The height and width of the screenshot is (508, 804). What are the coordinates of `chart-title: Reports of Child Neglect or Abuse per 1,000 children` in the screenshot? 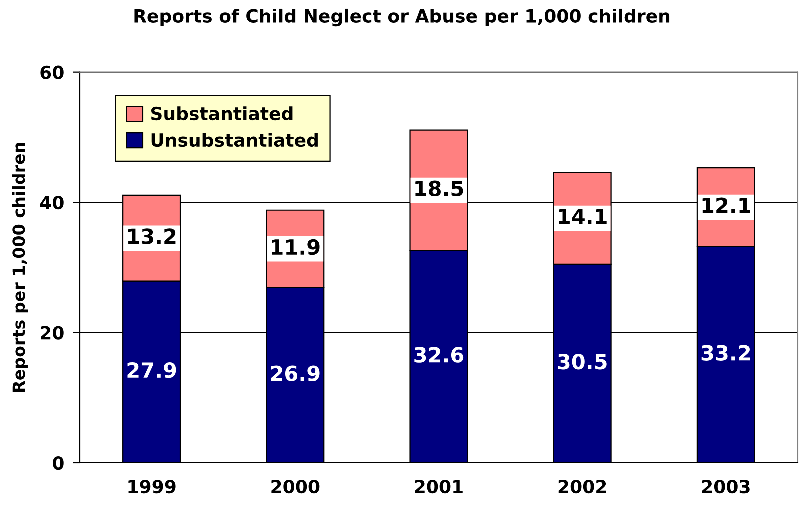 It's located at (402, 17).